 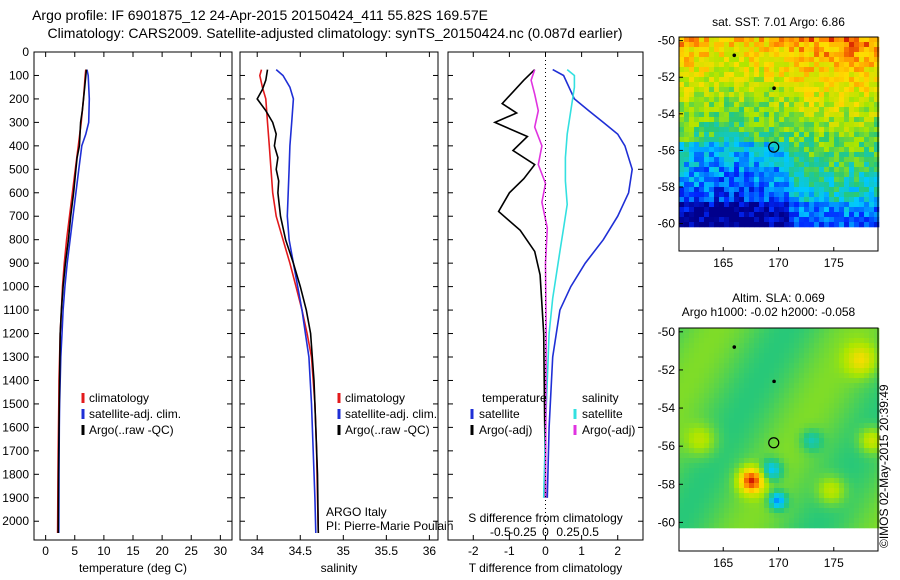 What do you see at coordinates (617, 551) in the screenshot?
I see `x-tick-label: 2` at bounding box center [617, 551].